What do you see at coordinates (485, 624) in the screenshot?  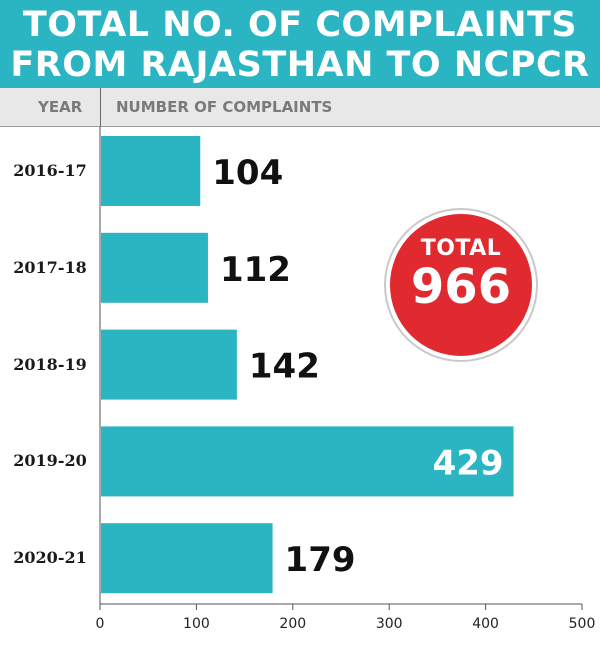 I see `x-tick-label-400: 400` at bounding box center [485, 624].